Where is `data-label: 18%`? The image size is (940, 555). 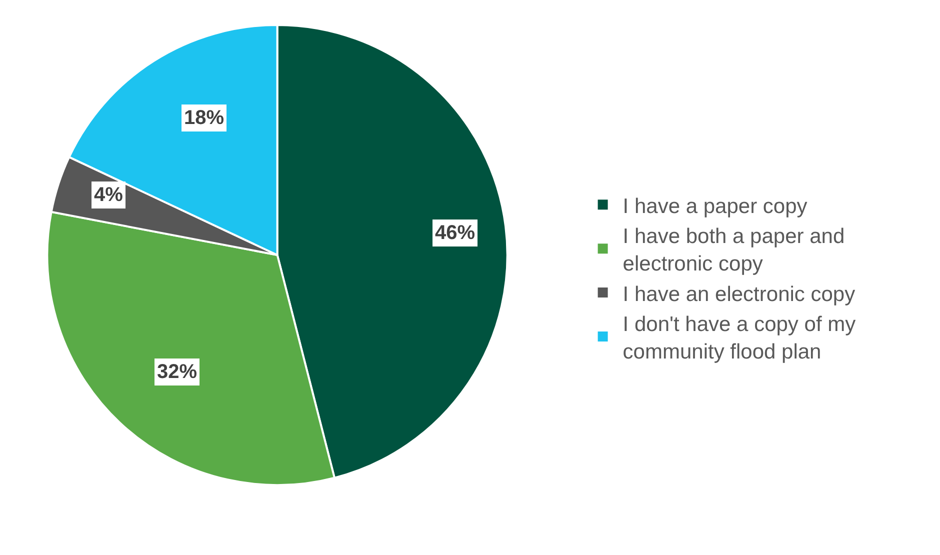
data-label: 18% is located at coordinates (204, 118).